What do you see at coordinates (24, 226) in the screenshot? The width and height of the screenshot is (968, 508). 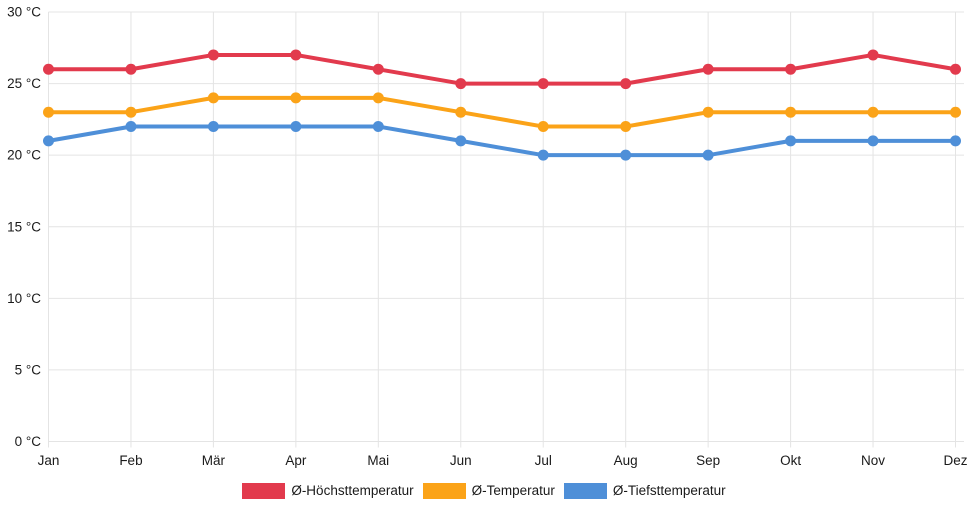 I see `y-tick-label: 15 °C` at bounding box center [24, 226].